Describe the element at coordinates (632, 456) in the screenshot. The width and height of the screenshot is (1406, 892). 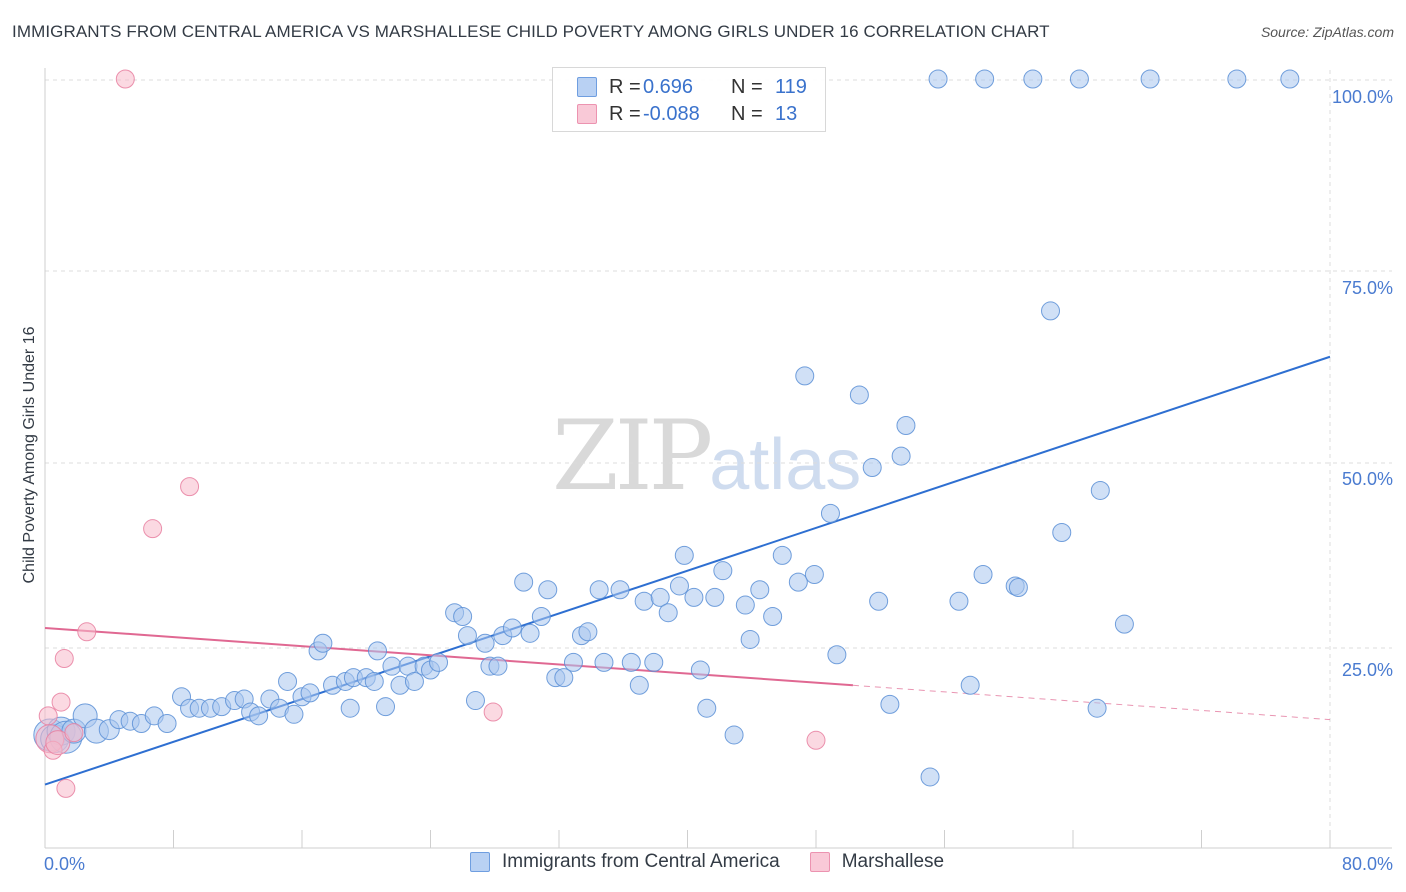
I see `watermark-zip: ZIP` at that location.